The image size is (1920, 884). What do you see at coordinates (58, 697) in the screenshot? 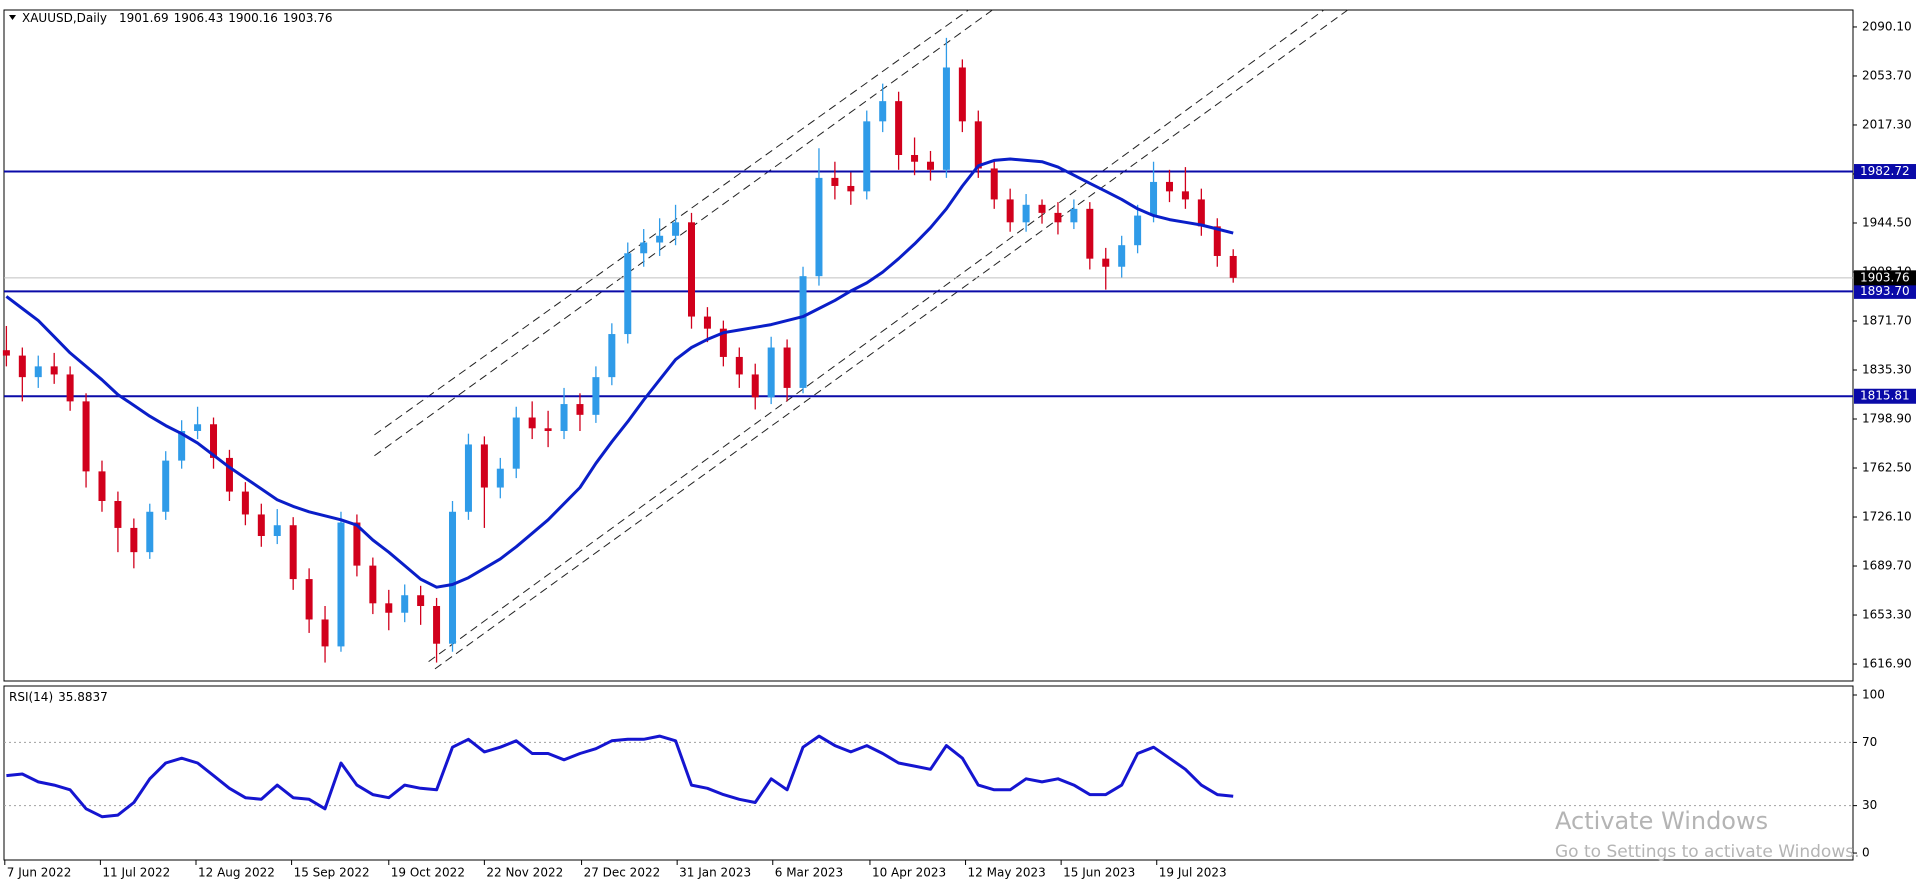
I see `rsi-header: RSI(14) 35.8837` at bounding box center [58, 697].